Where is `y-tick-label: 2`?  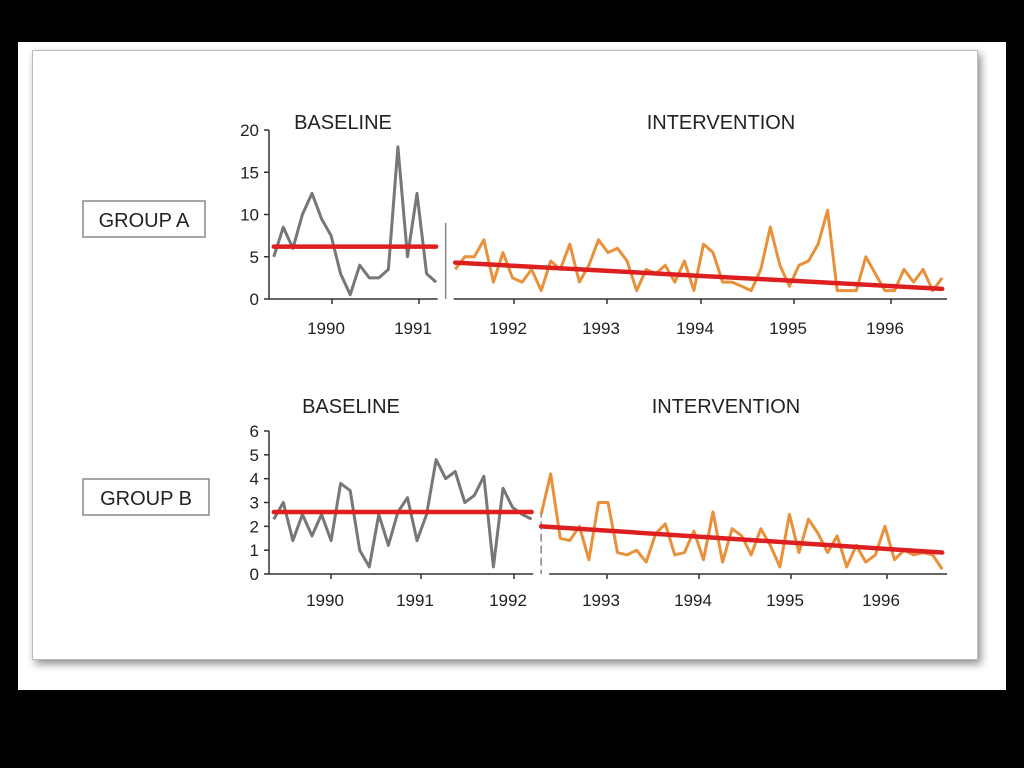 y-tick-label: 2 is located at coordinates (254, 526).